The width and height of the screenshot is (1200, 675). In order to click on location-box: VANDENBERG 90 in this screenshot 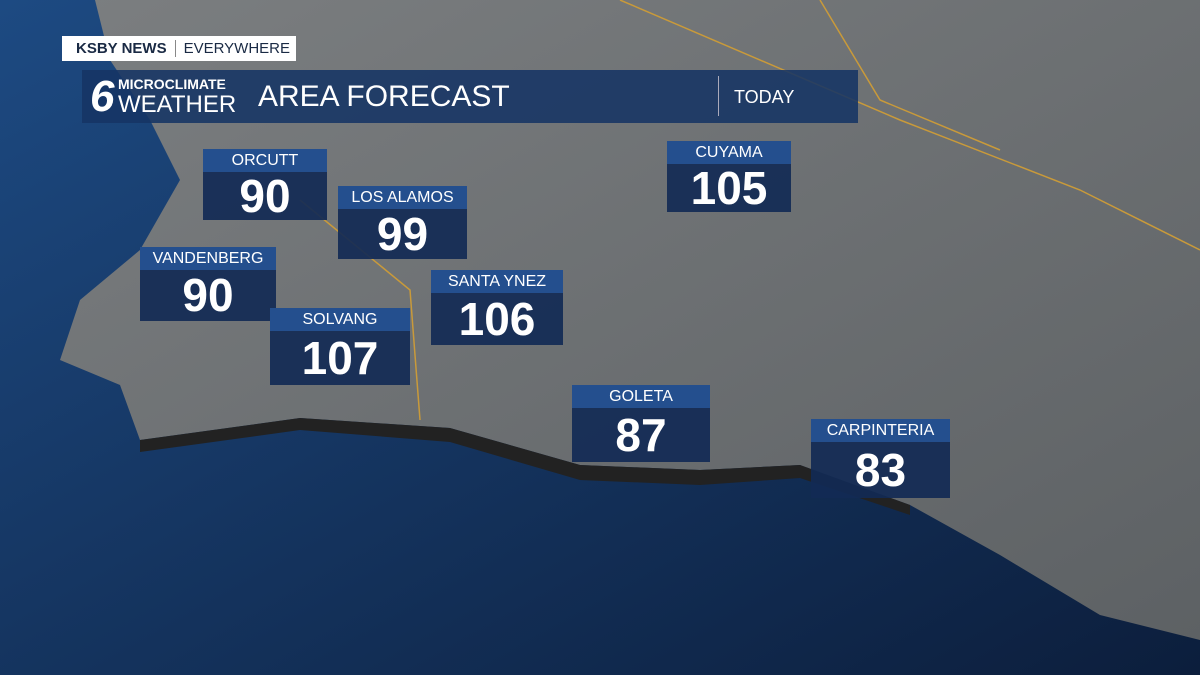, I will do `click(208, 284)`.